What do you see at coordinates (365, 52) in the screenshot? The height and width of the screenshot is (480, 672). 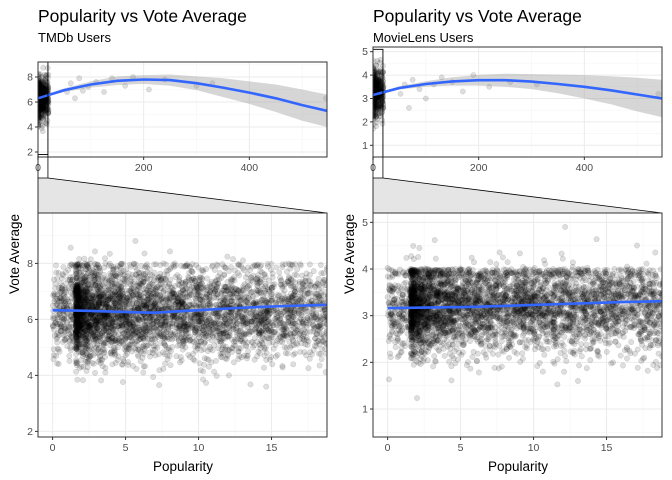 I see `y-tick-label: 5` at bounding box center [365, 52].